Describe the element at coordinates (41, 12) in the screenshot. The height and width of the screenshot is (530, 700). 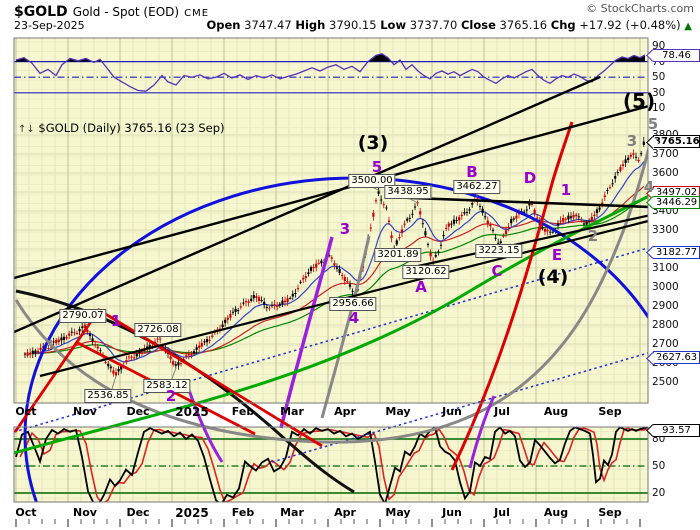
I see `symbol: $GOLD` at that location.